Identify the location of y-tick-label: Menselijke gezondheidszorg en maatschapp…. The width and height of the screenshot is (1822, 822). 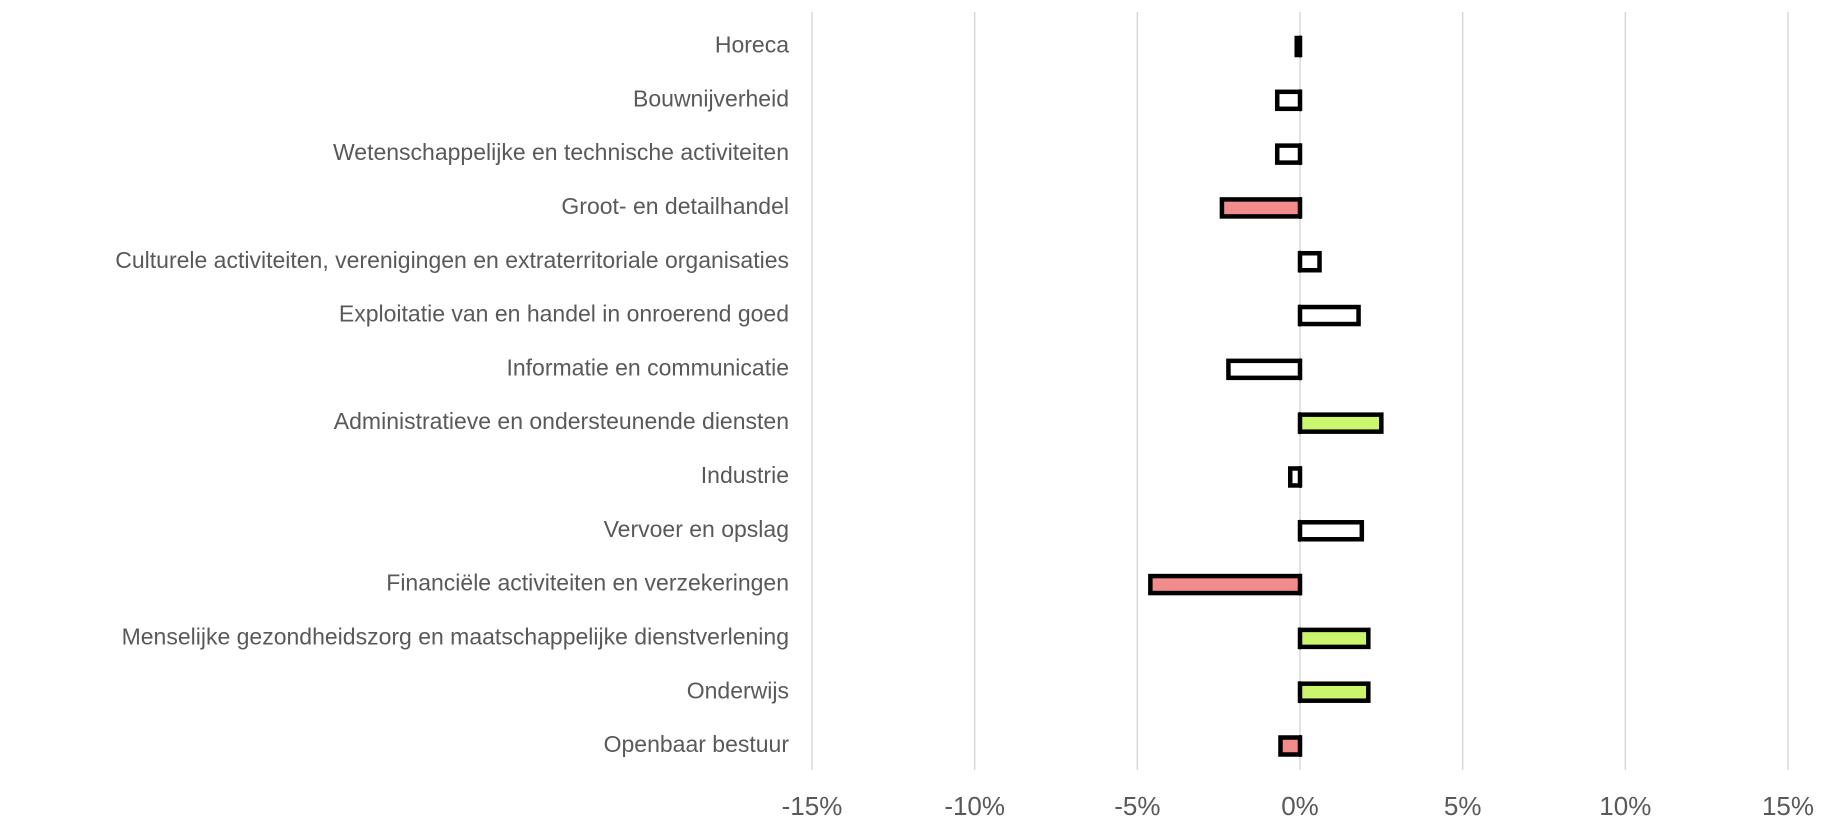
(455, 636).